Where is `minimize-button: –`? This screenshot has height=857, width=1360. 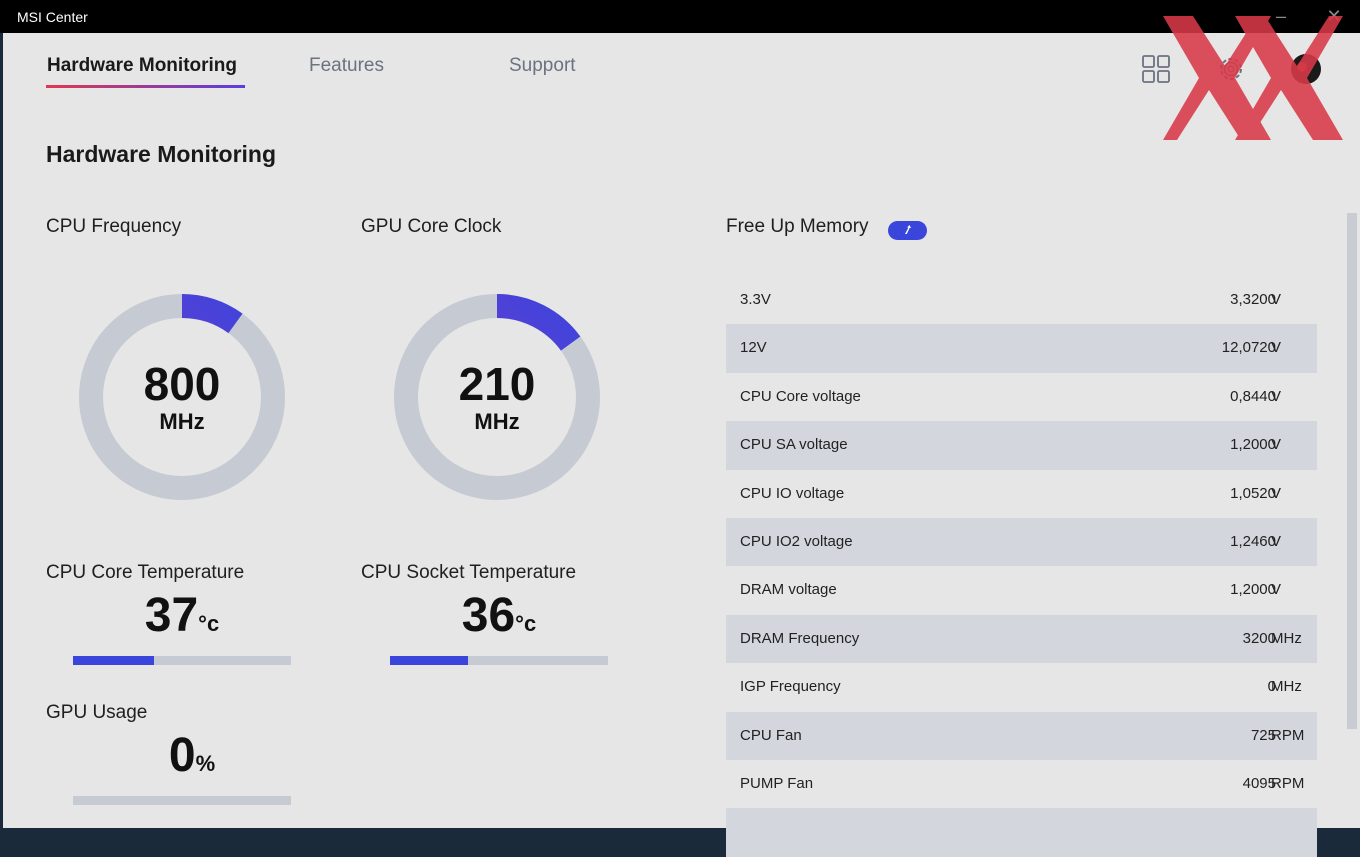
minimize-button: – is located at coordinates (1280, 16).